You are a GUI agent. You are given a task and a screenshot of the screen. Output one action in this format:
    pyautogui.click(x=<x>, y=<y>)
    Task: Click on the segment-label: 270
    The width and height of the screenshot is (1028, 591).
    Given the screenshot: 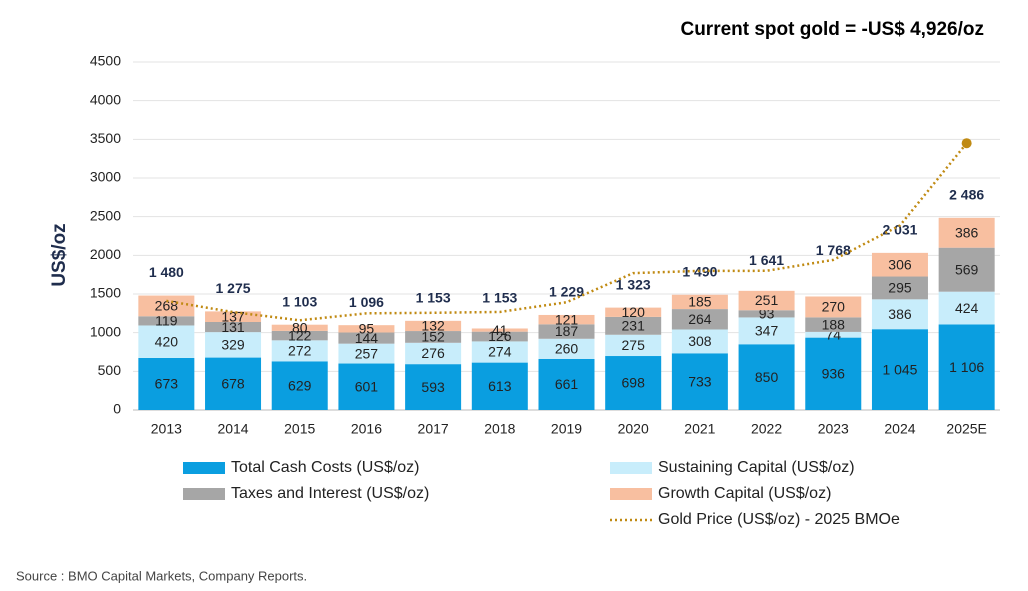 What is the action you would take?
    pyautogui.click(x=834, y=307)
    